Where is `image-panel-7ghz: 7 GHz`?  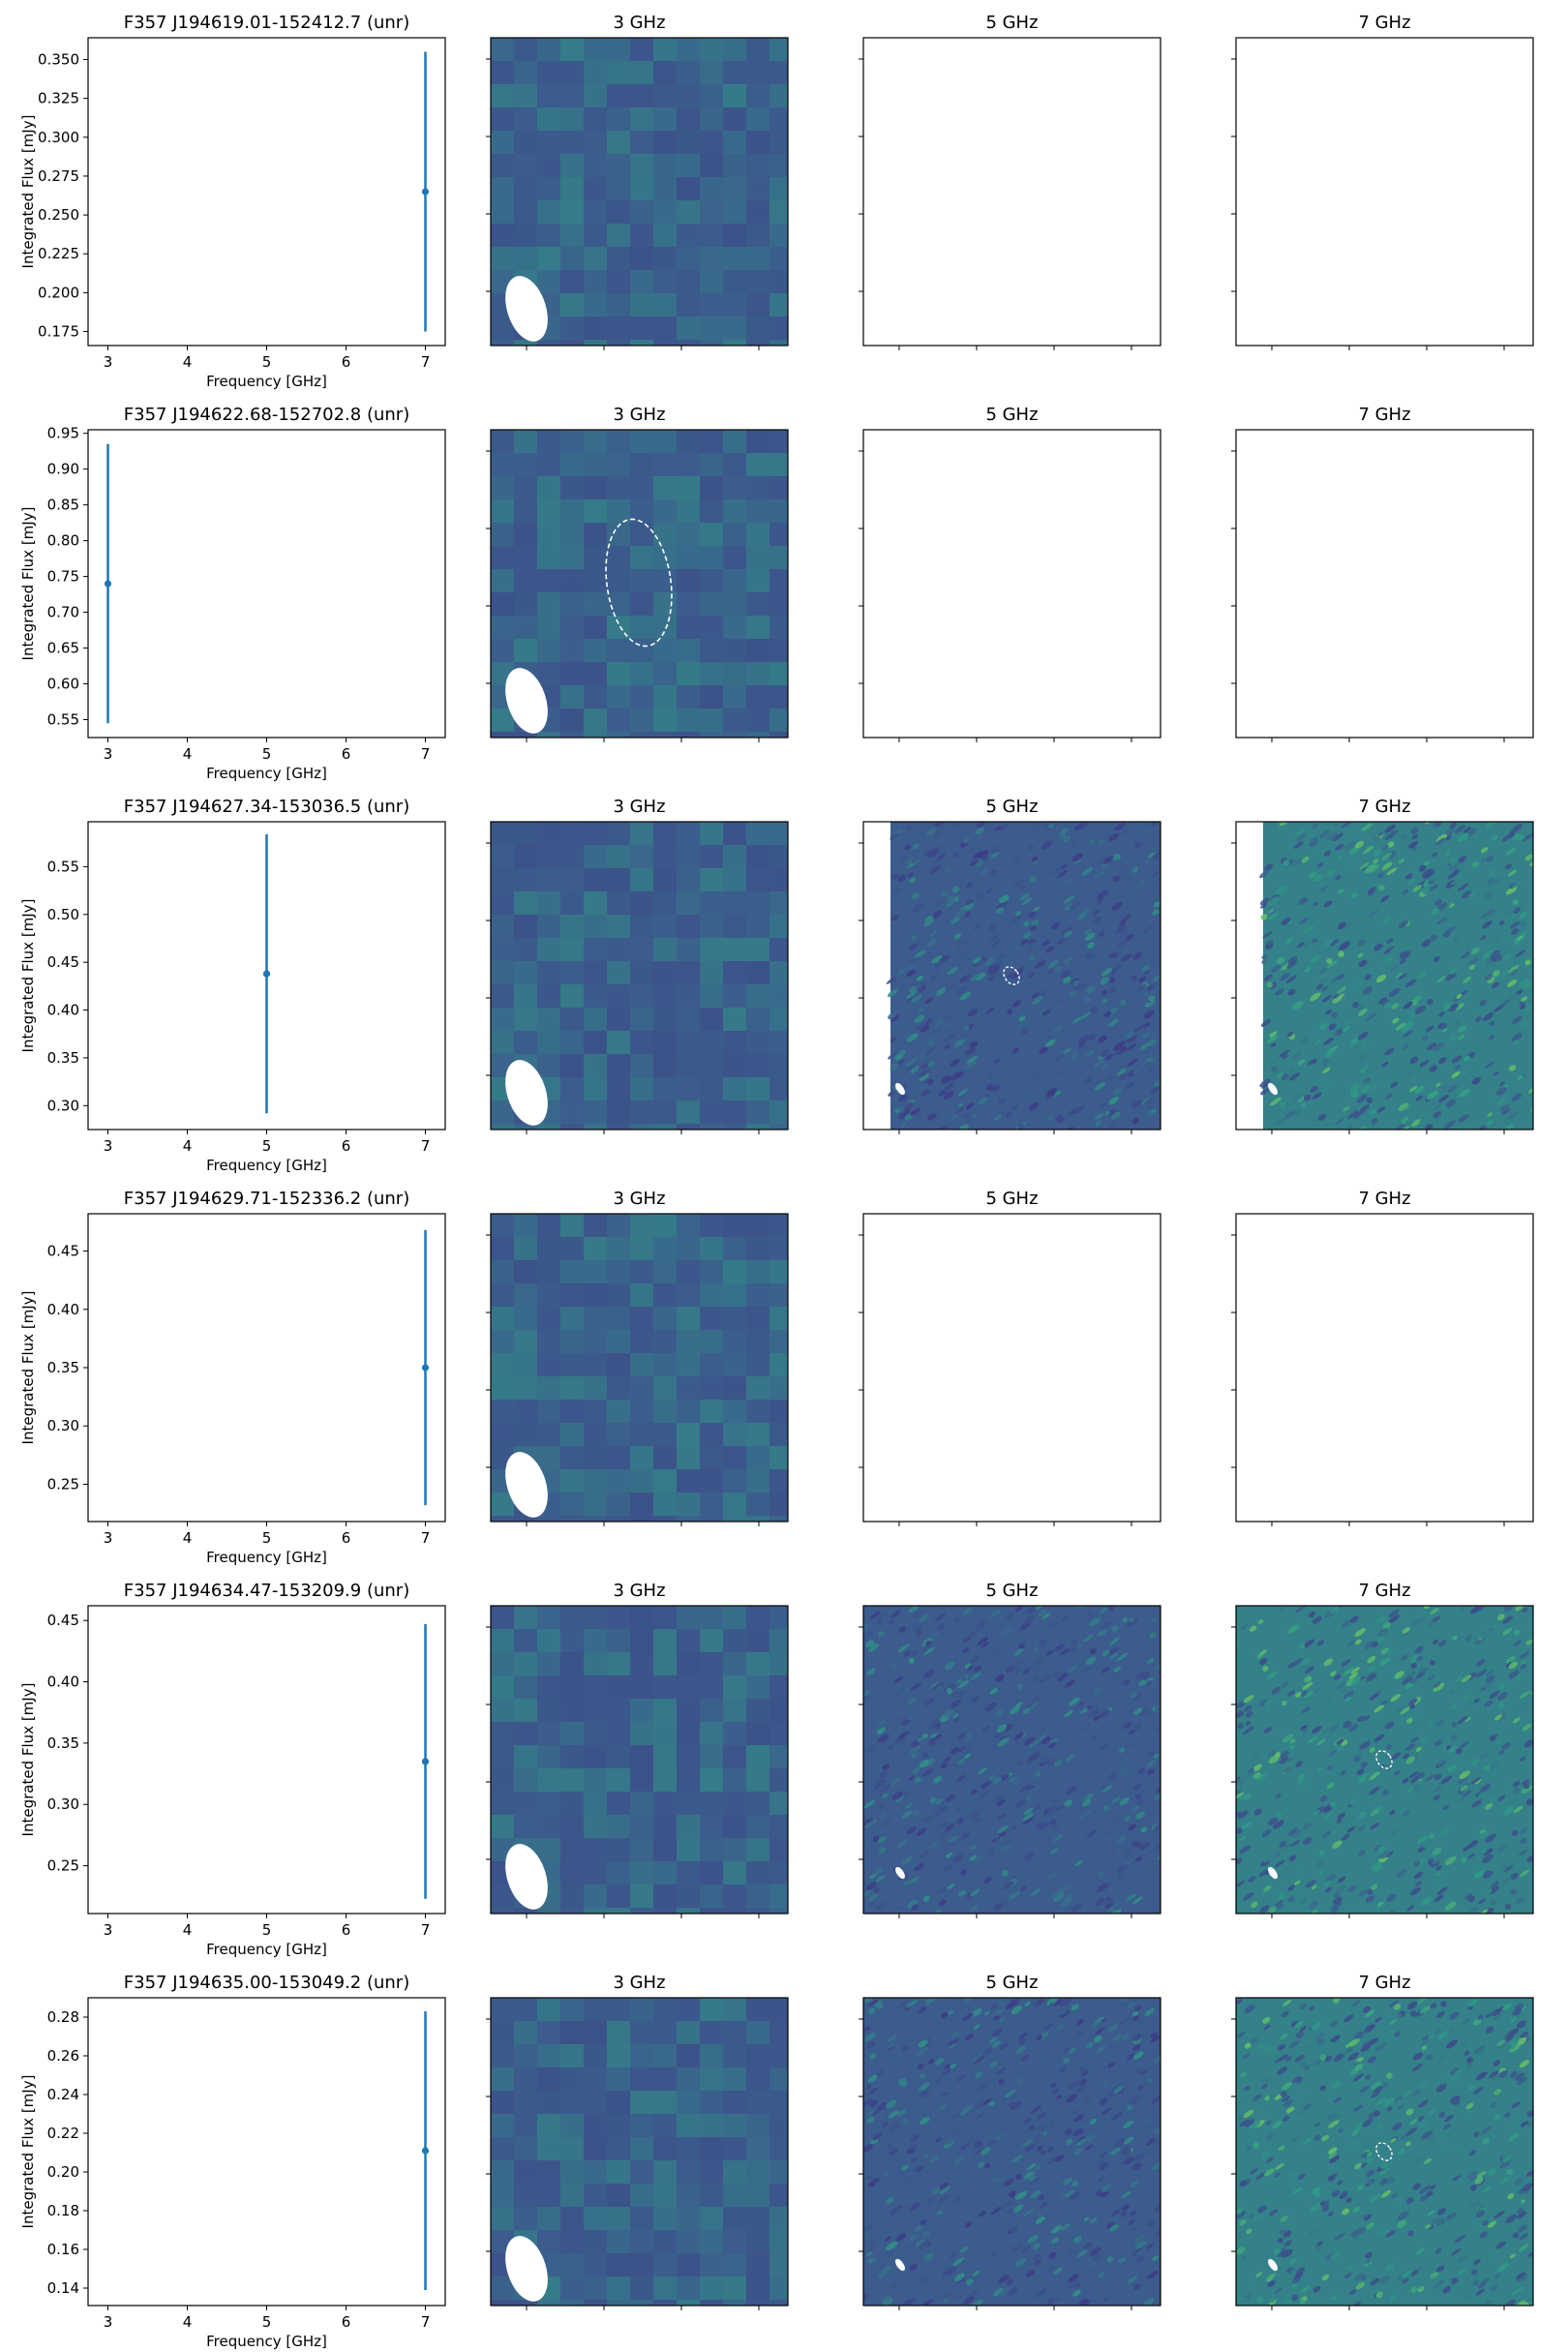 image-panel-7ghz: 7 GHz is located at coordinates (1382, 181).